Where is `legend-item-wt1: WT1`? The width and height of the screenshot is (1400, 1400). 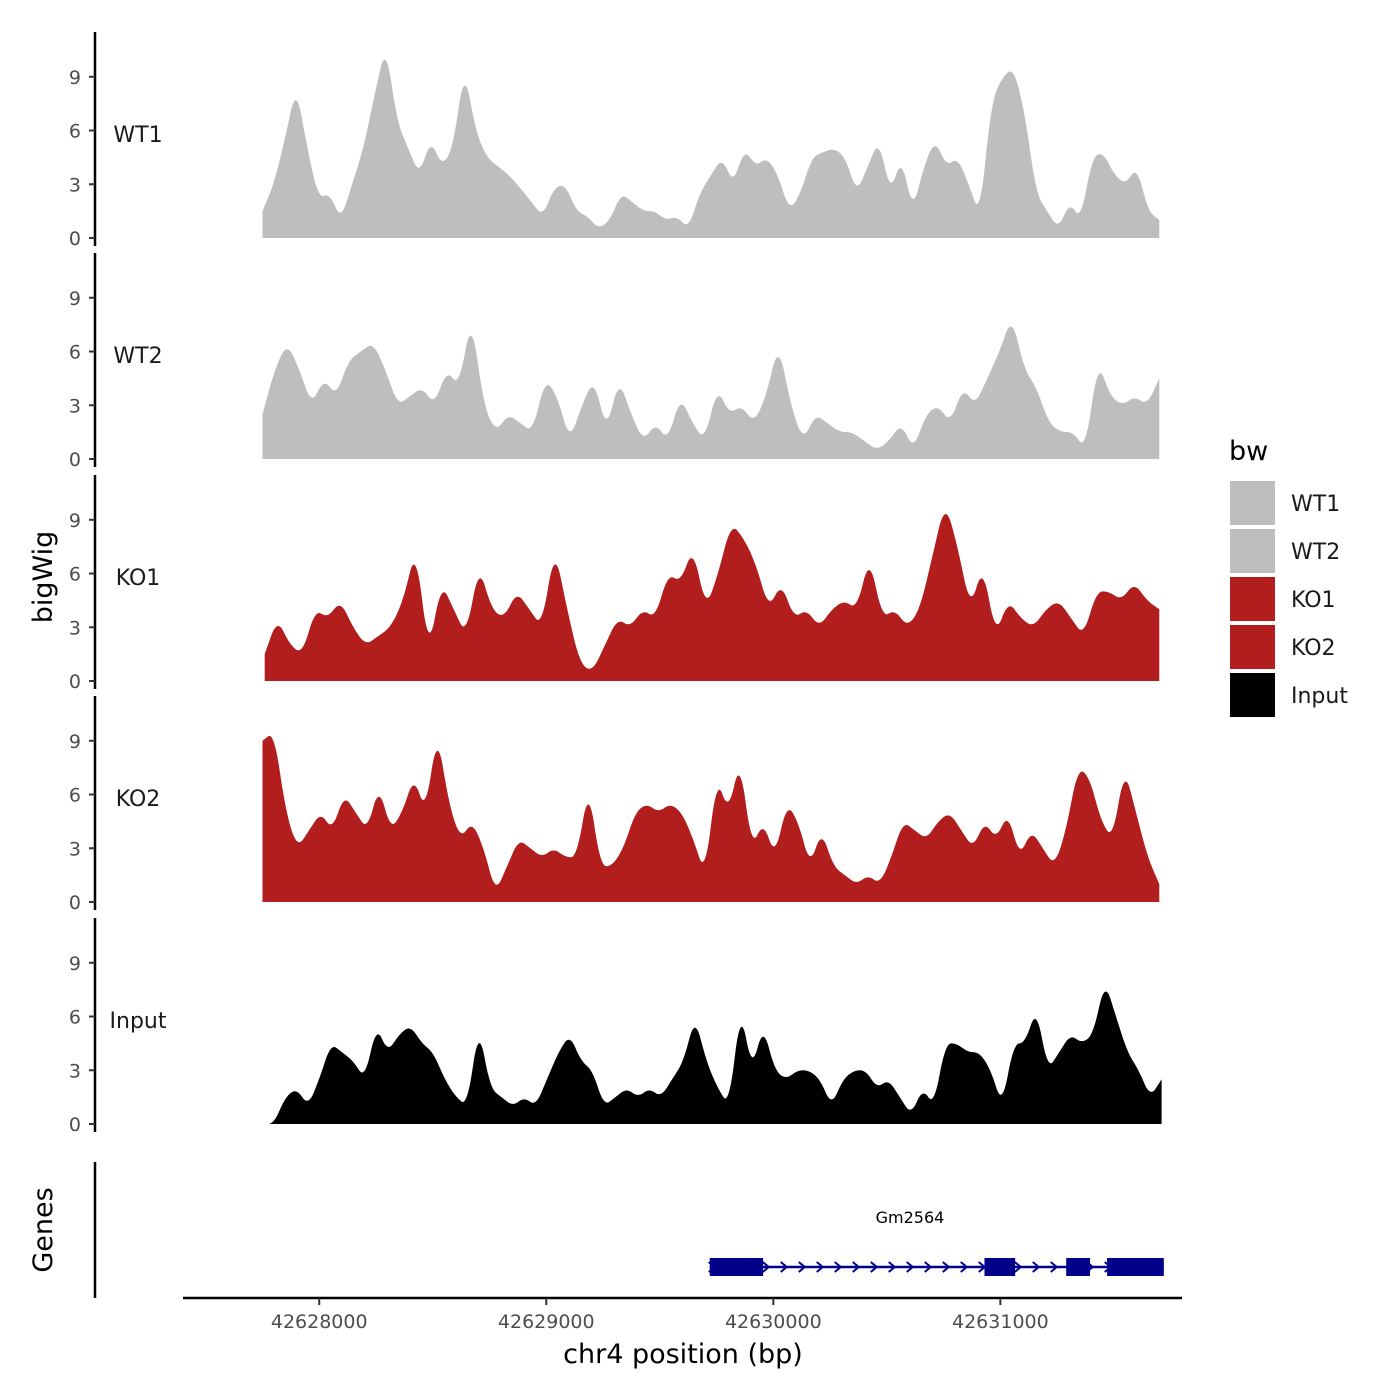
legend-item-wt1: WT1 is located at coordinates (1285, 503).